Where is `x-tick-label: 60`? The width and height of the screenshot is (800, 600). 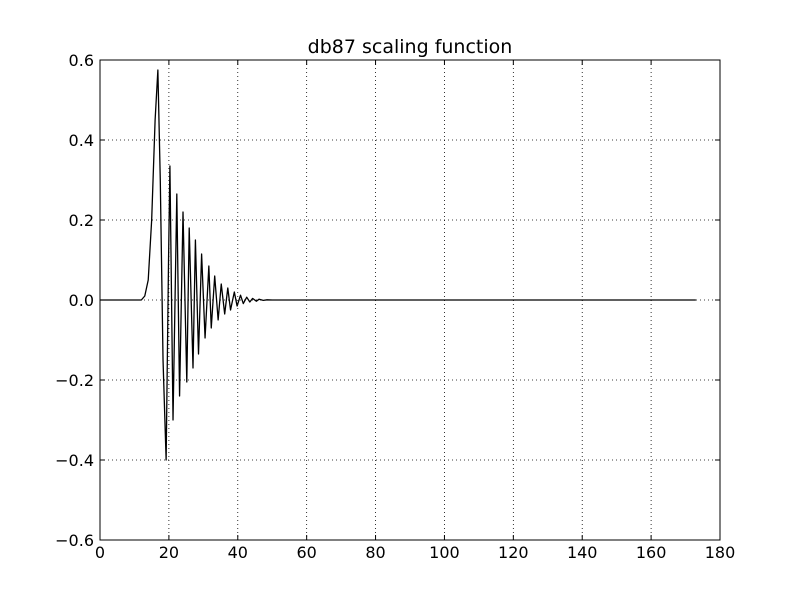
x-tick-label: 60 is located at coordinates (306, 552).